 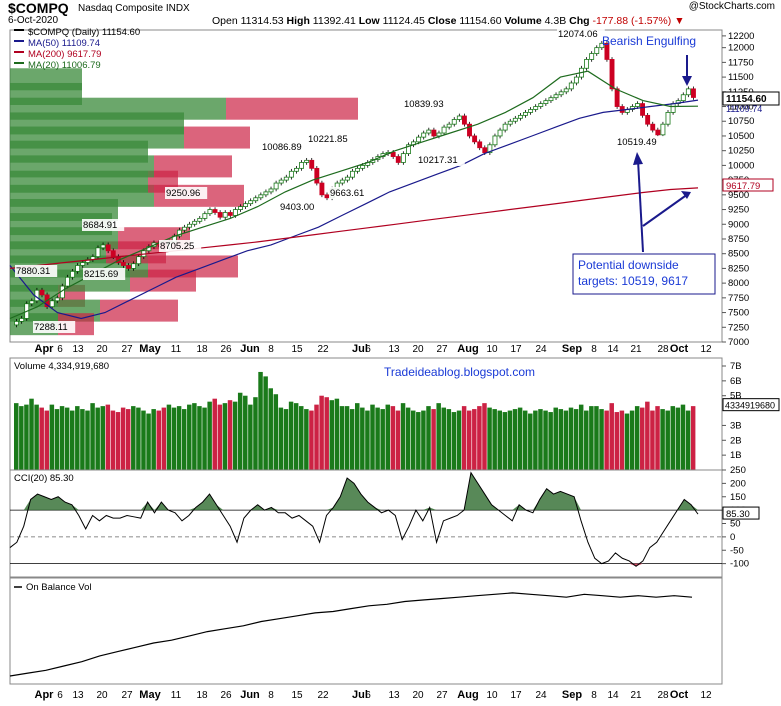 What do you see at coordinates (360, 695) in the screenshot?
I see `x-tick-label: Jul` at bounding box center [360, 695].